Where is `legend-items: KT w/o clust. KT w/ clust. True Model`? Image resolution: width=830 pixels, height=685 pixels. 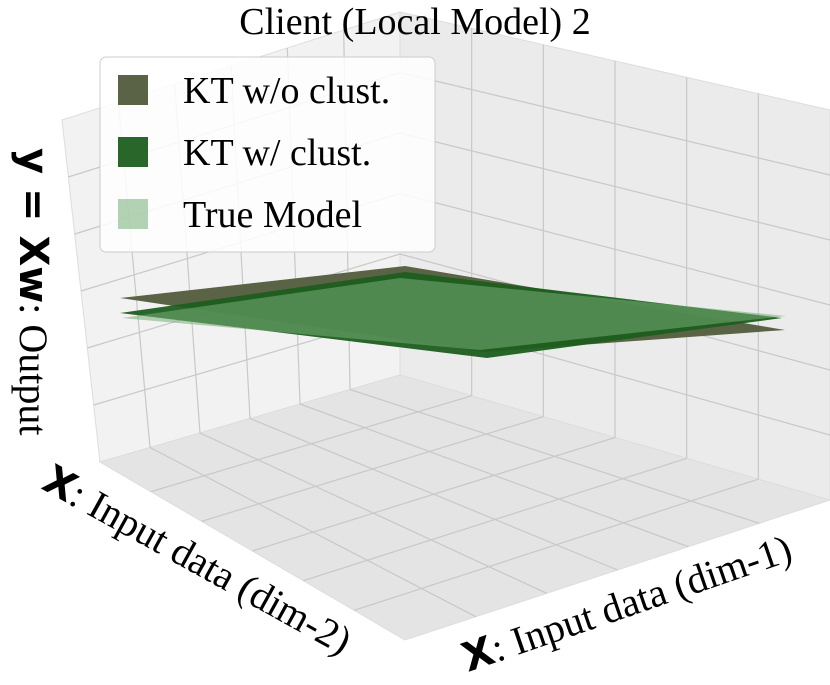
legend-items: KT w/o clust. KT w/ clust. True Model is located at coordinates (254, 153).